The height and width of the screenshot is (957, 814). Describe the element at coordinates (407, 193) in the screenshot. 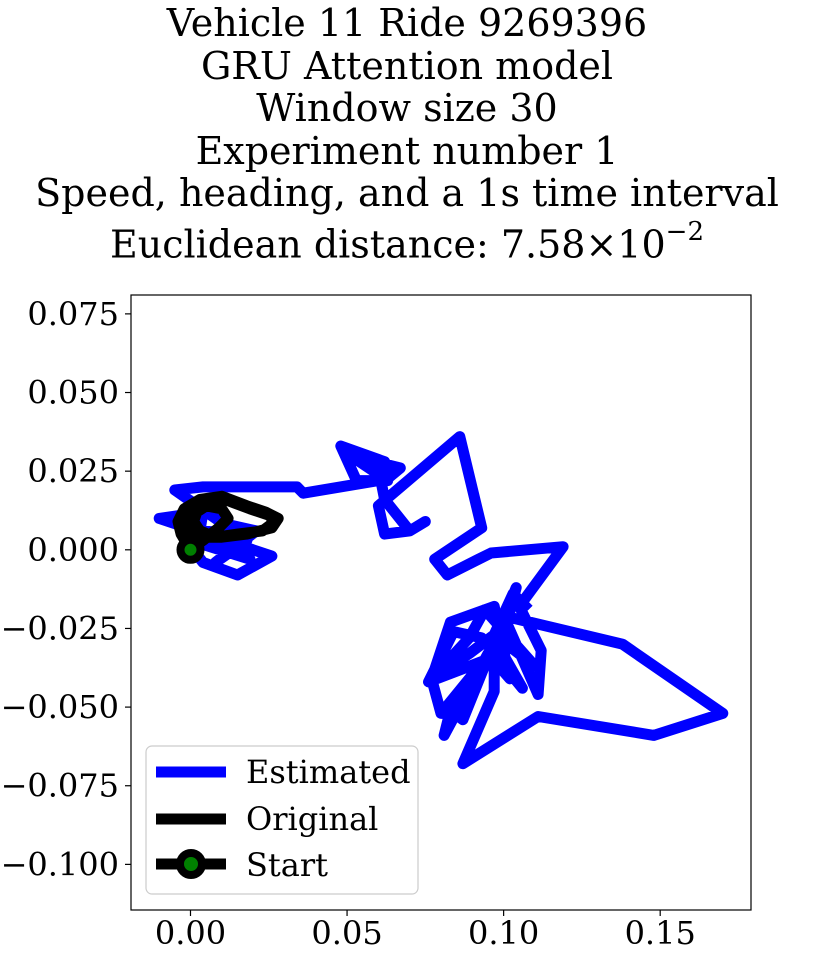

I see `title-line-5: Speed, heading, and a 1s time interval` at that location.